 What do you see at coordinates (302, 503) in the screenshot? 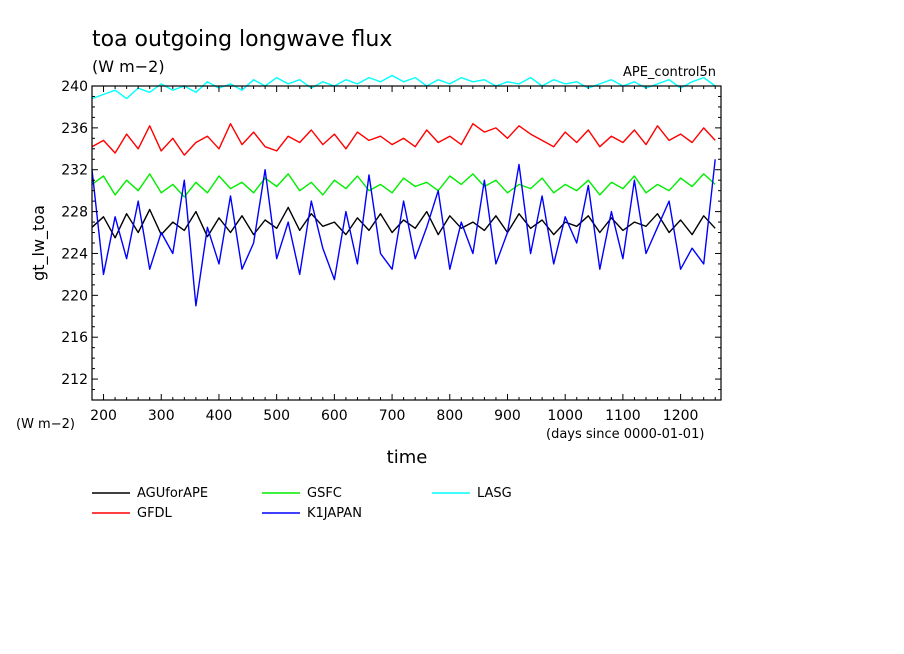
I see `legend: AGUforAPE GFDL GSFC K1JAPAN LASG` at bounding box center [302, 503].